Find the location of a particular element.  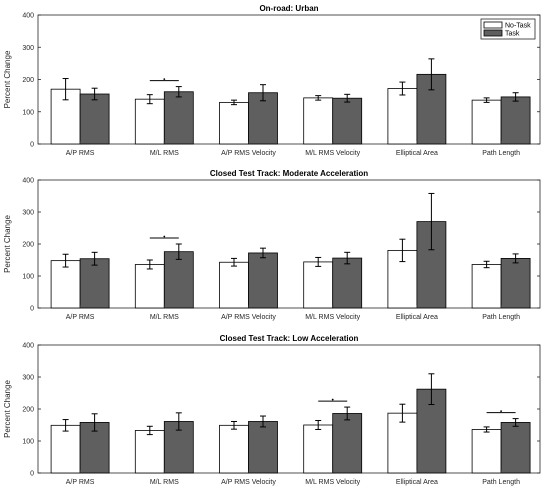

chart-title: Closed Test Track: Low Acceleration is located at coordinates (289, 338).